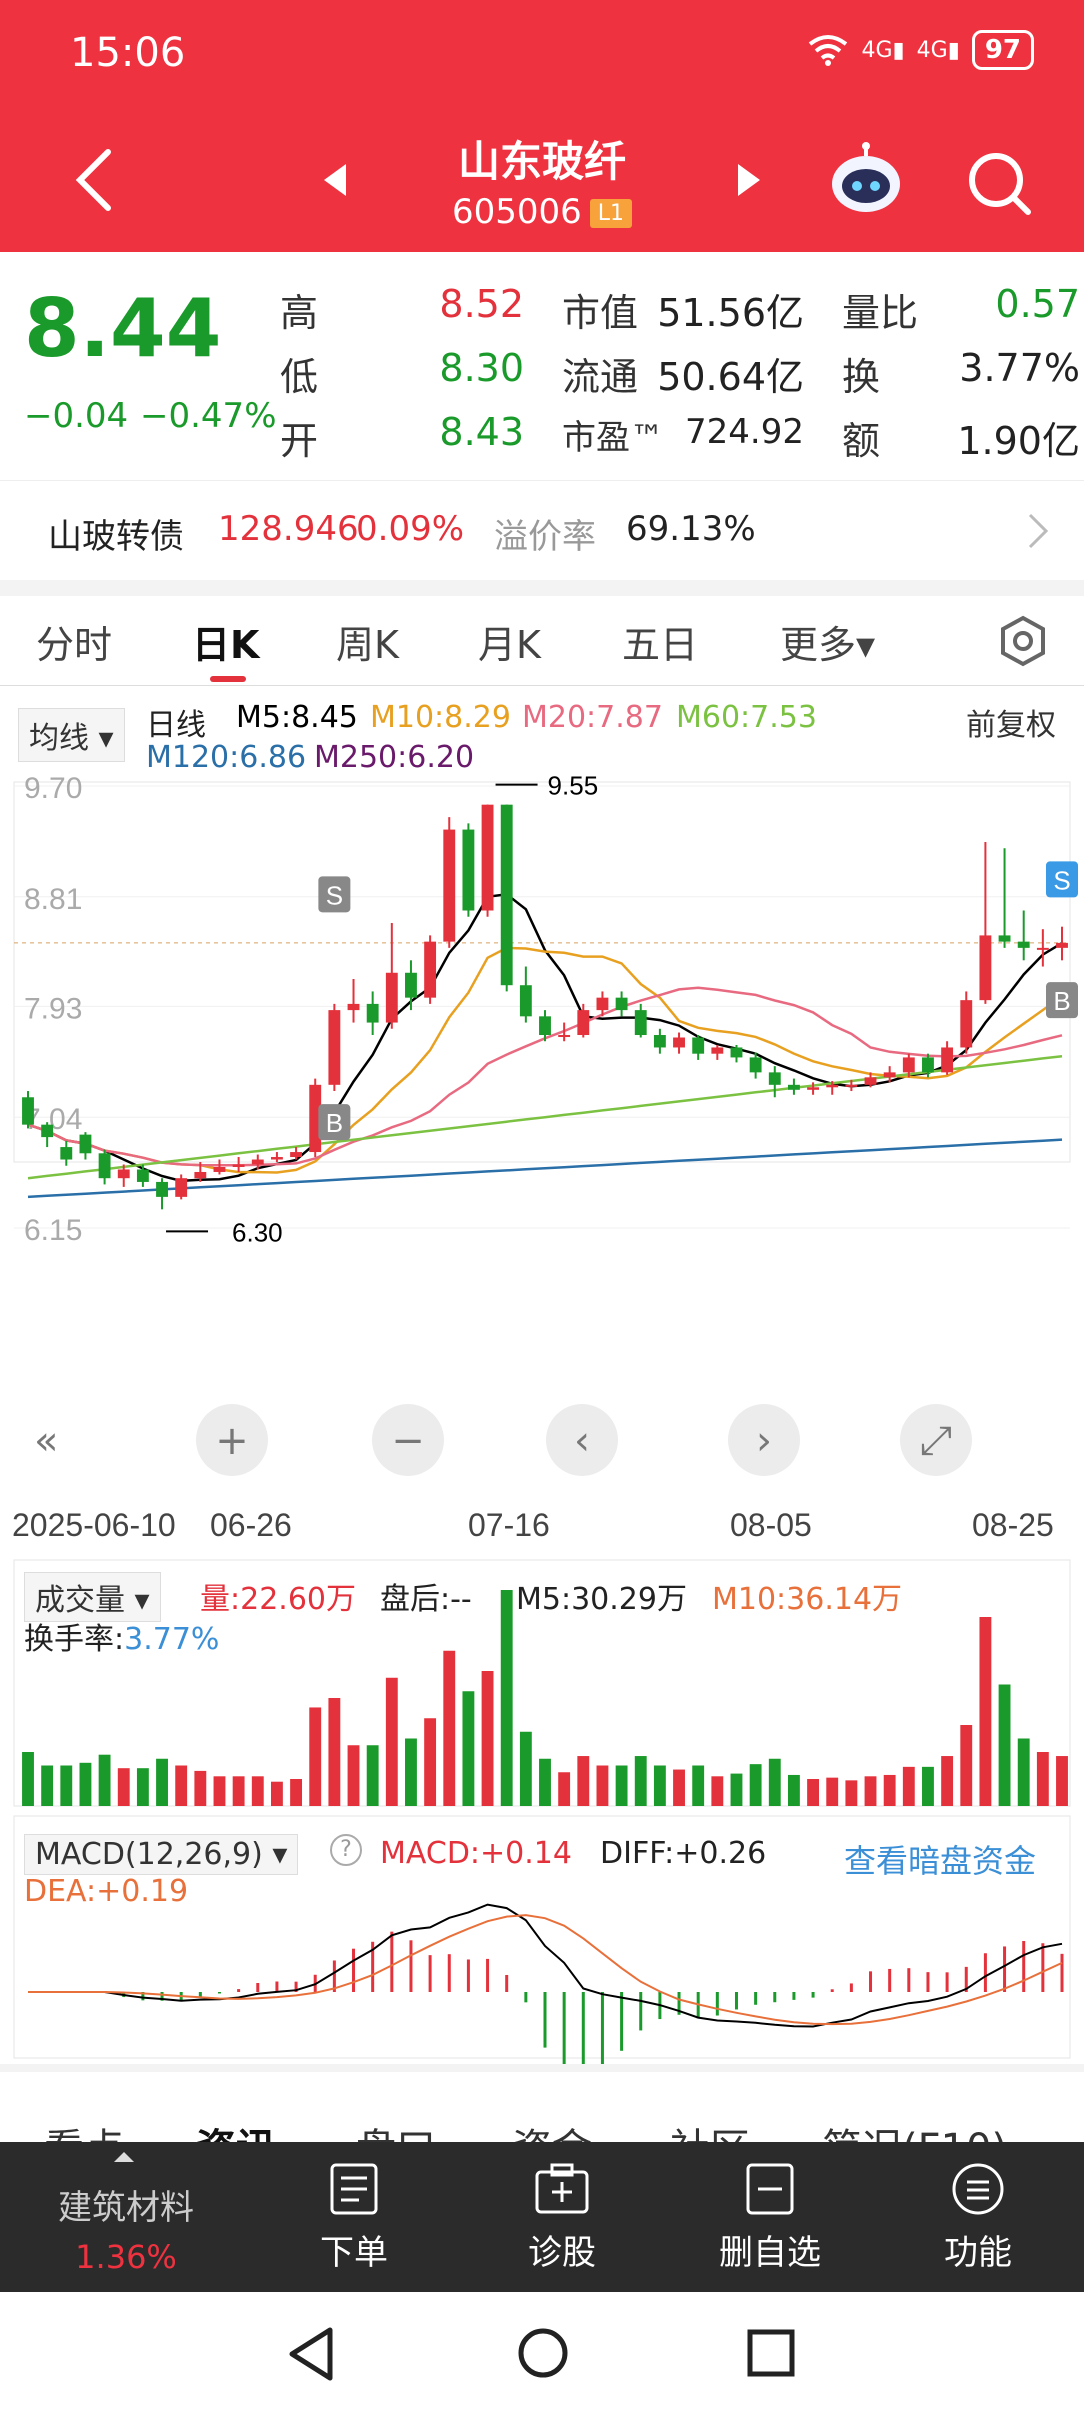 The width and height of the screenshot is (1084, 2412). Describe the element at coordinates (543, 2353) in the screenshot. I see `nav-home-icon` at that location.